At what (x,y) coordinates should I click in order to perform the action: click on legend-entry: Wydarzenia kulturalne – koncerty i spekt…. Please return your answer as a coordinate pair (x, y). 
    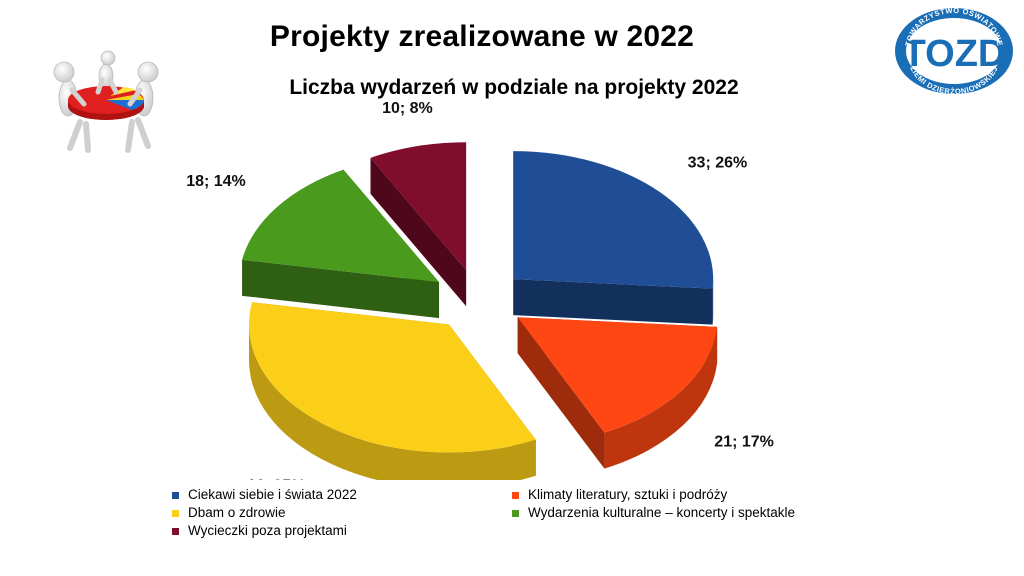
    Looking at the image, I should click on (653, 513).